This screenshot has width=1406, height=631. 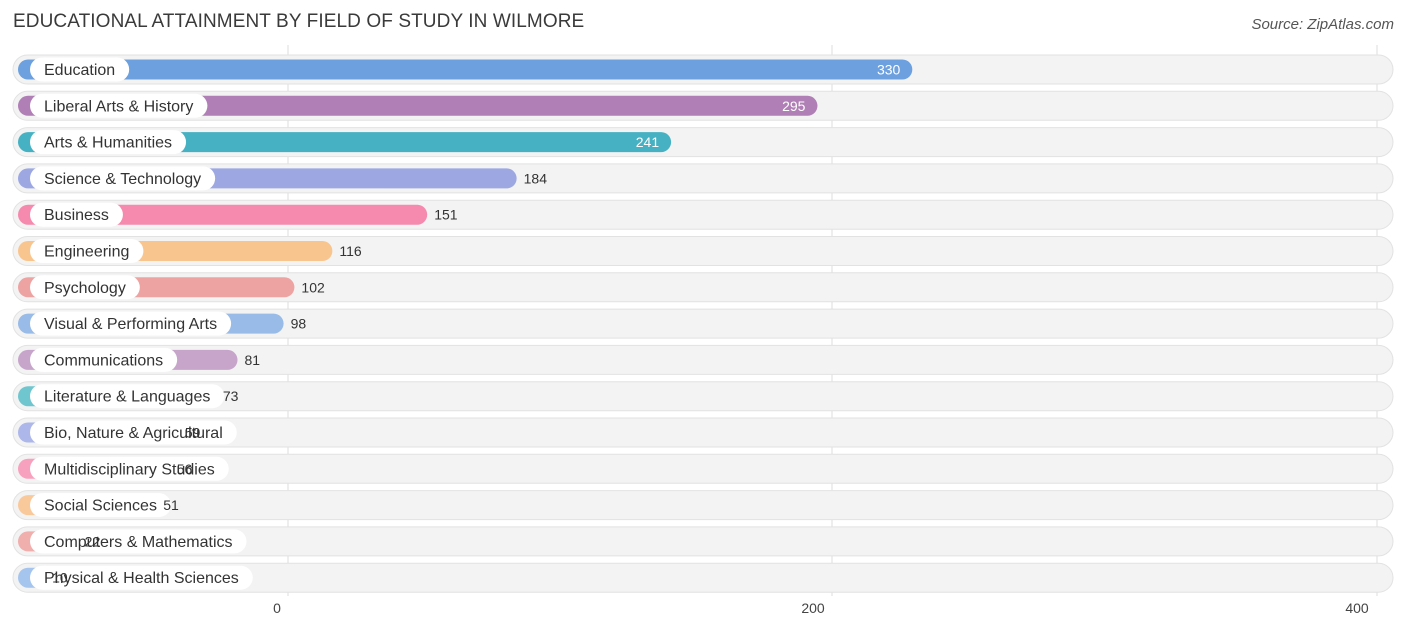 I want to click on value-label: 330, so click(x=889, y=70).